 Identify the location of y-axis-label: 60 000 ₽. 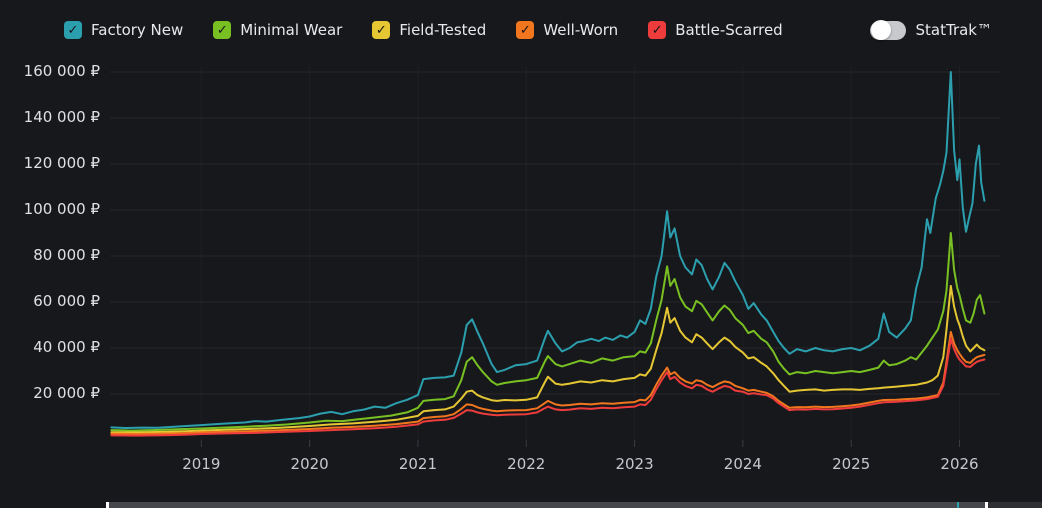
(66, 301).